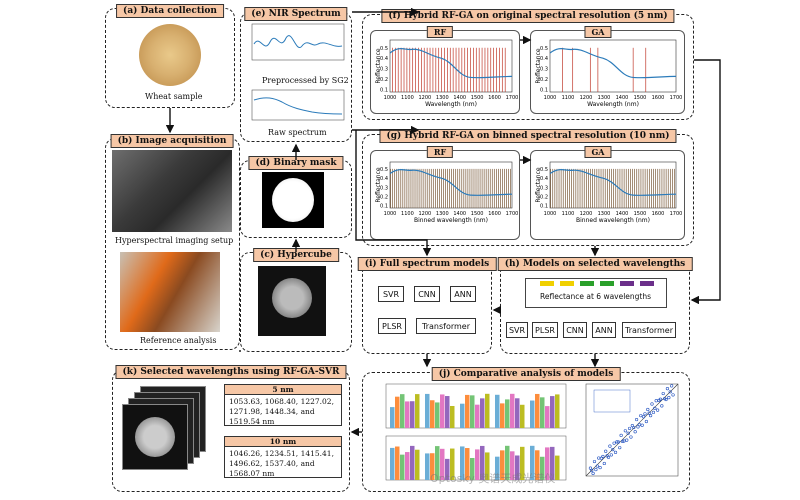 The image size is (800, 500). Describe the element at coordinates (451, 104) in the screenshot. I see `x-axis-label: Wavelength (nm)` at that location.